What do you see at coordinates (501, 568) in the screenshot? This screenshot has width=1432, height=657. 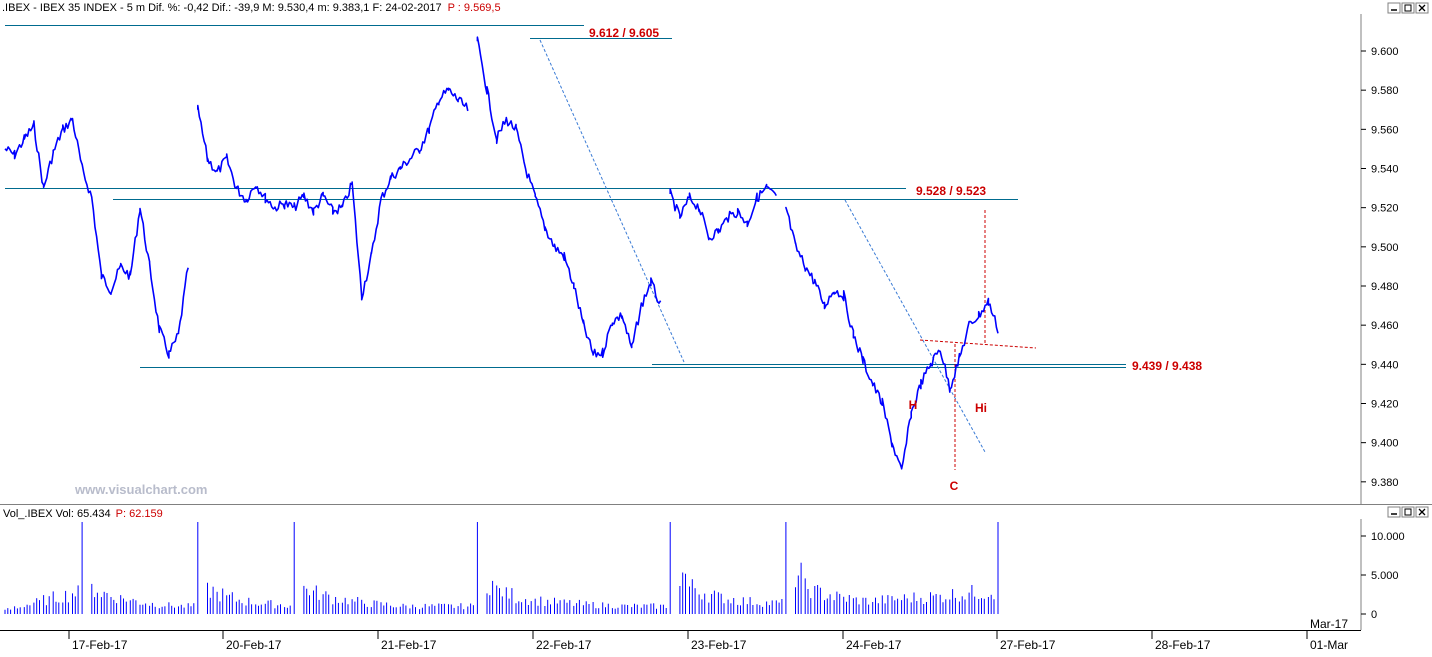 I see `volume-bars` at bounding box center [501, 568].